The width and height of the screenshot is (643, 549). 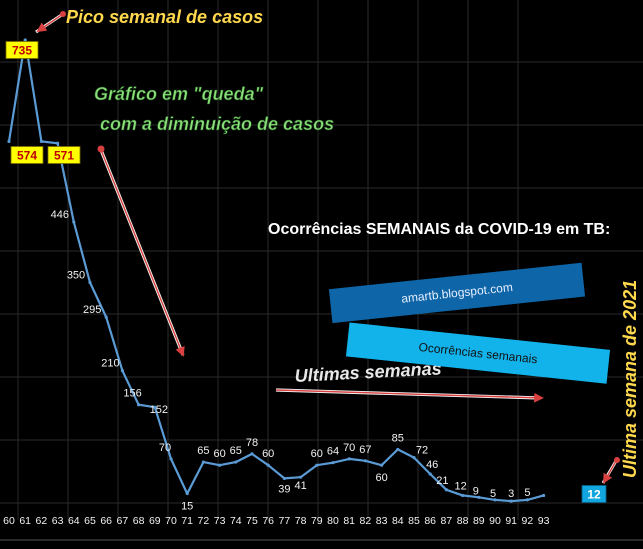 I want to click on legend-box, so click(x=478, y=353).